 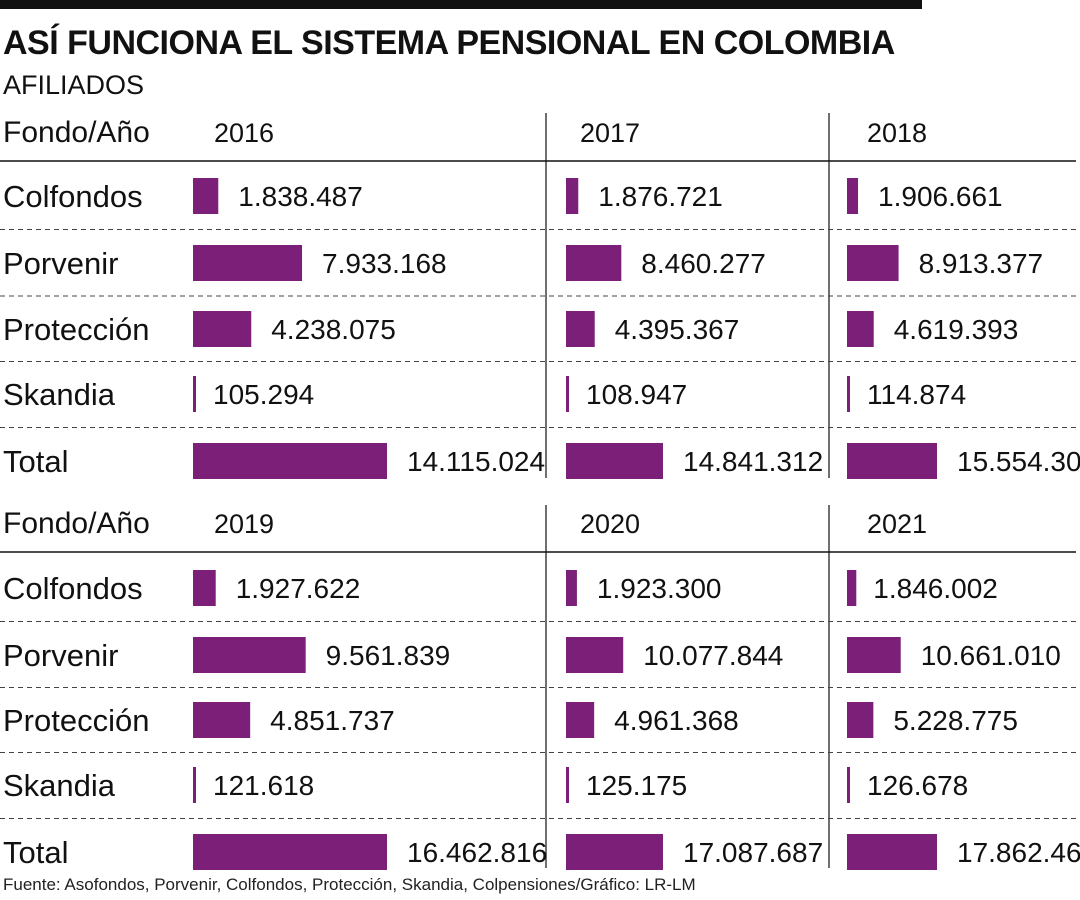 I want to click on bar-2017-total, so click(x=614, y=461).